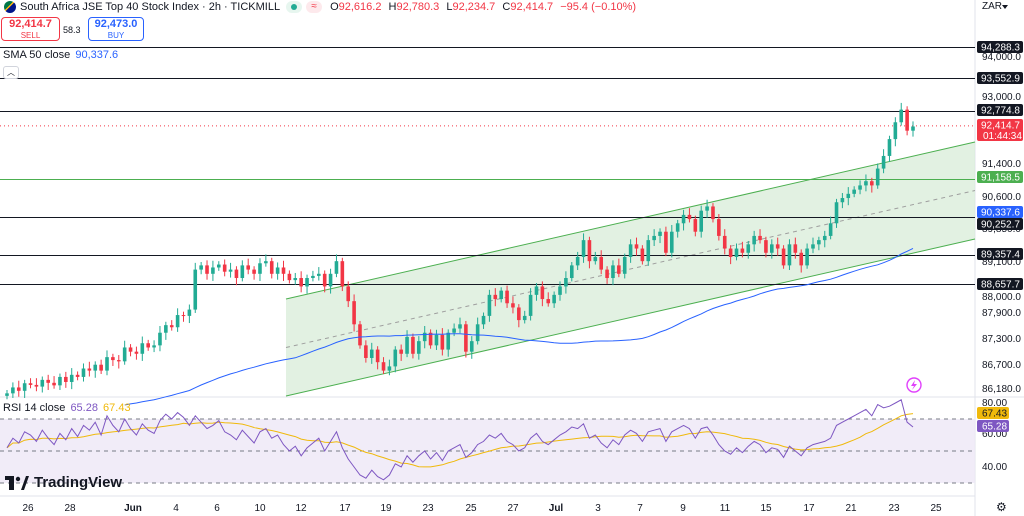  Describe the element at coordinates (67, 408) in the screenshot. I see `rsi-legend: RSI 14 close 65.28 67.43` at that location.